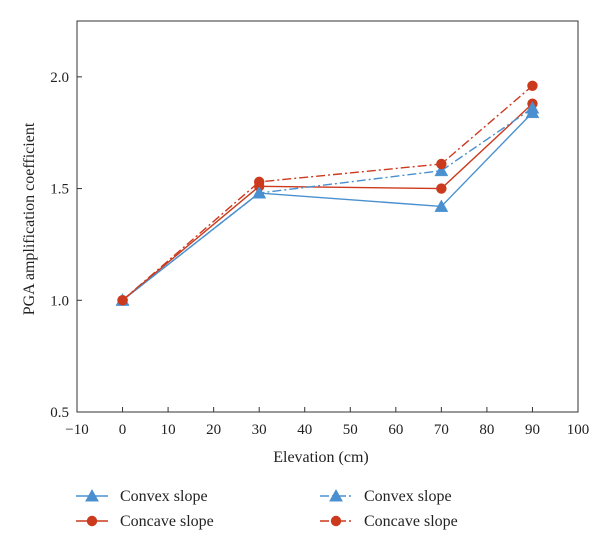  Describe the element at coordinates (59, 413) in the screenshot. I see `y-tick-label: 0.5` at that location.